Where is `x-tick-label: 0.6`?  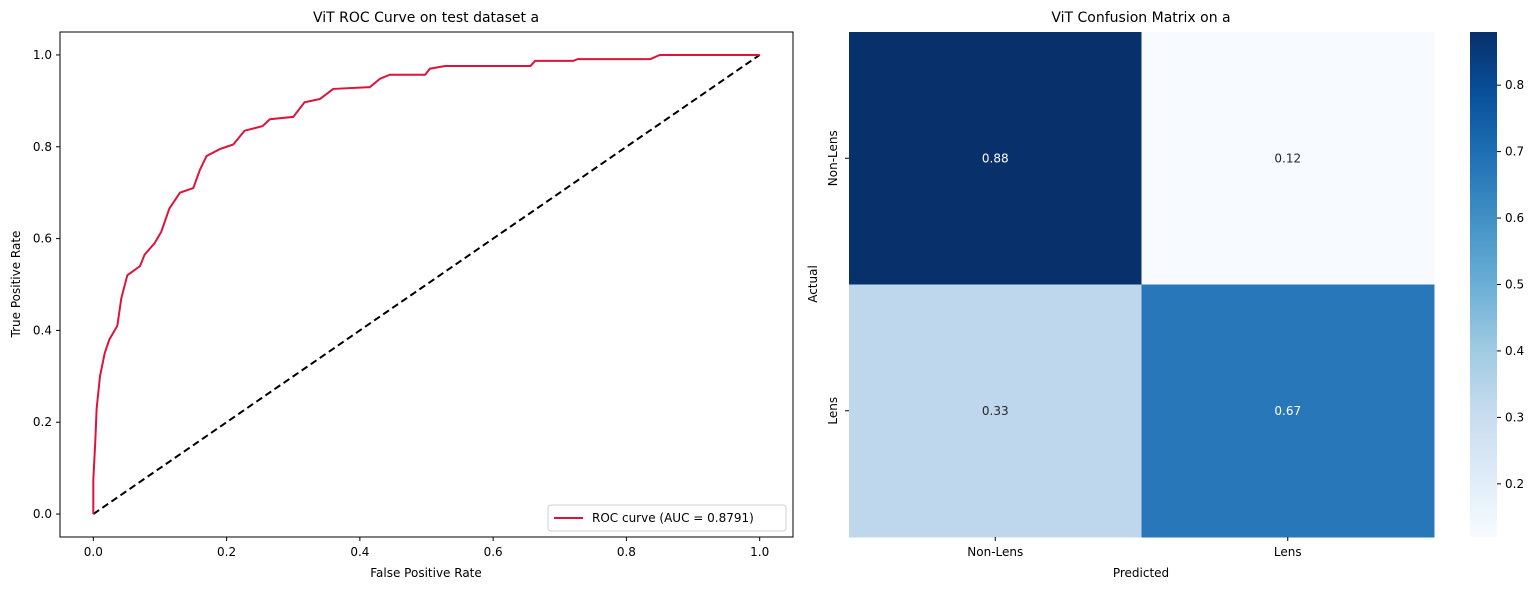
x-tick-label: 0.6 is located at coordinates (493, 552).